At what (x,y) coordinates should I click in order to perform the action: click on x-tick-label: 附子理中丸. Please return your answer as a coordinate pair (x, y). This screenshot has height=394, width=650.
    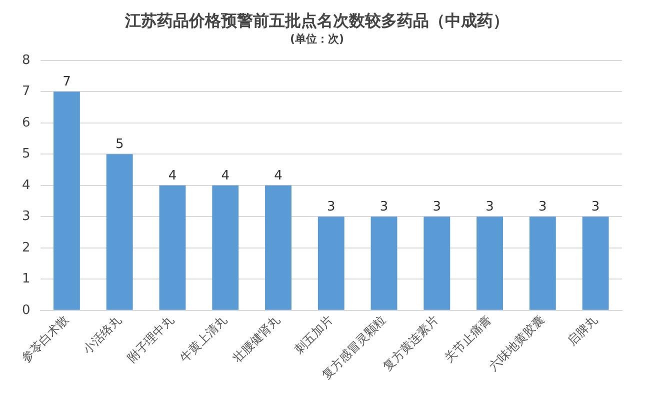
    Looking at the image, I should click on (150, 339).